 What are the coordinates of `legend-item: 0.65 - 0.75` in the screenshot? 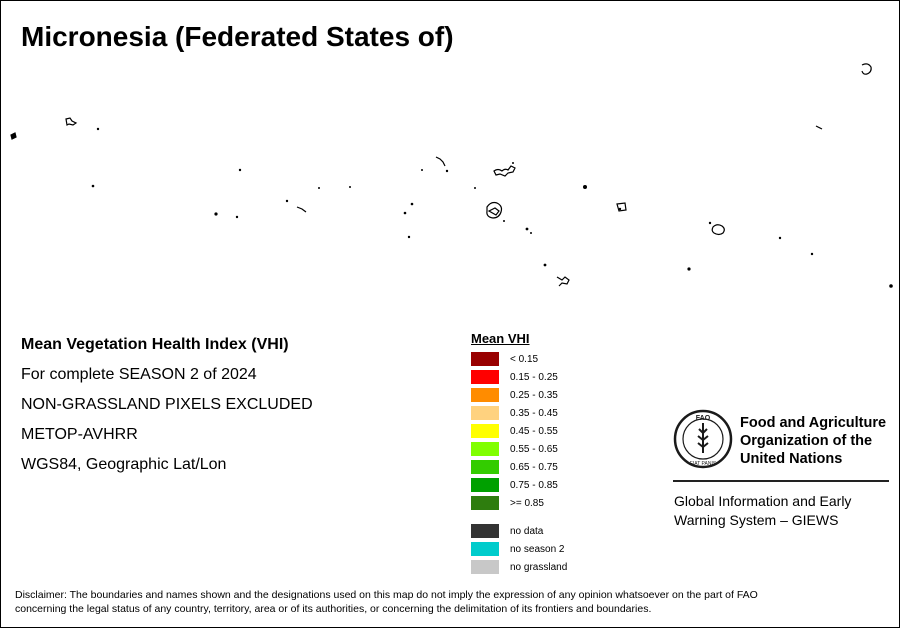 It's located at (519, 467).